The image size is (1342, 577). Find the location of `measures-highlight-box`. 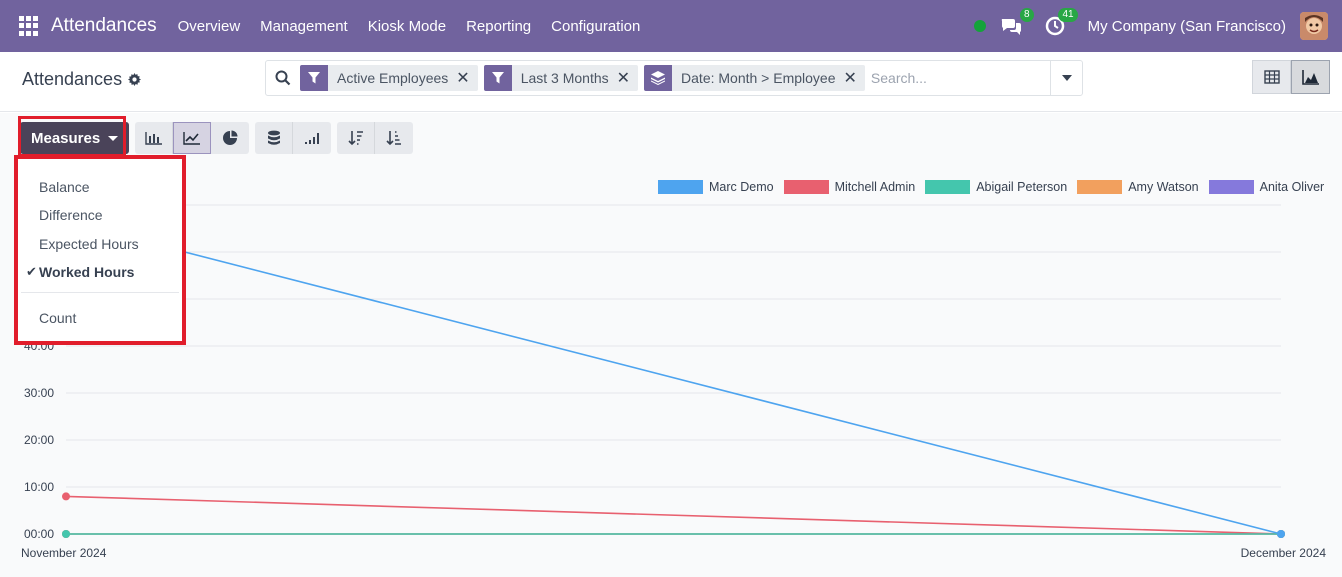

measures-highlight-box is located at coordinates (72, 136).